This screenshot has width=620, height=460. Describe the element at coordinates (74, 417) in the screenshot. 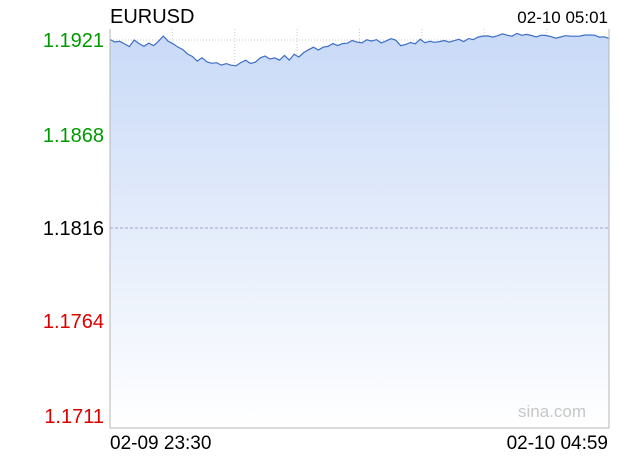

I see `y-tick-label: 1.1711` at that location.